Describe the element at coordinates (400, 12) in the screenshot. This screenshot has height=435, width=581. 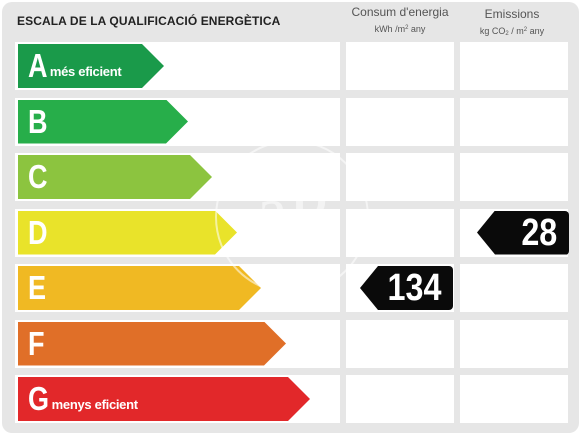
I see `consumption-label: Consum d'energia` at that location.